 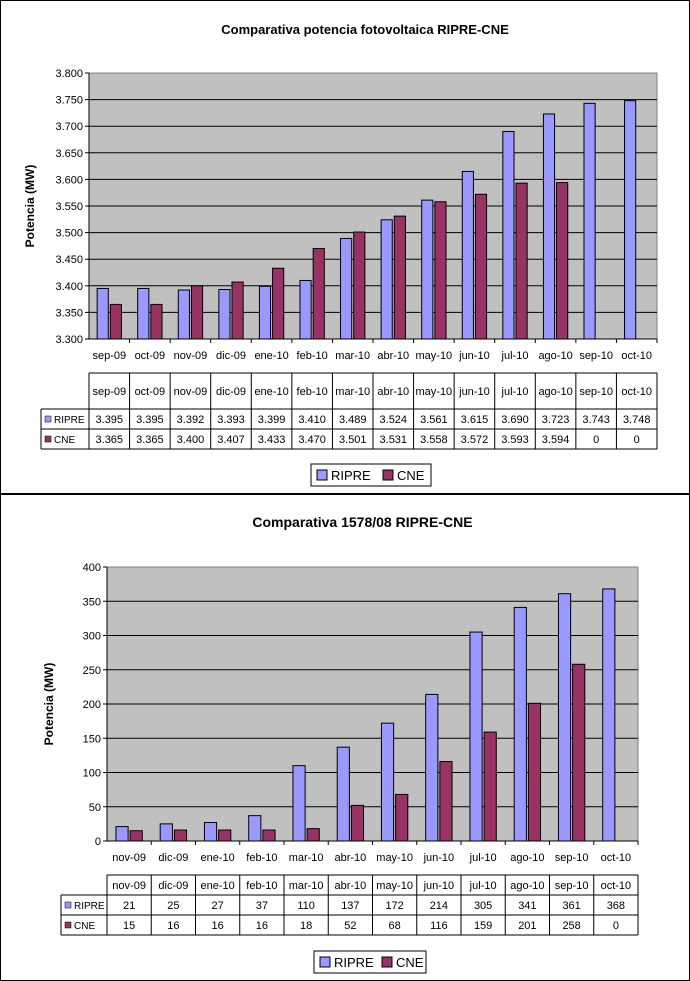 I want to click on table-cell: 3.593, so click(x=515, y=440).